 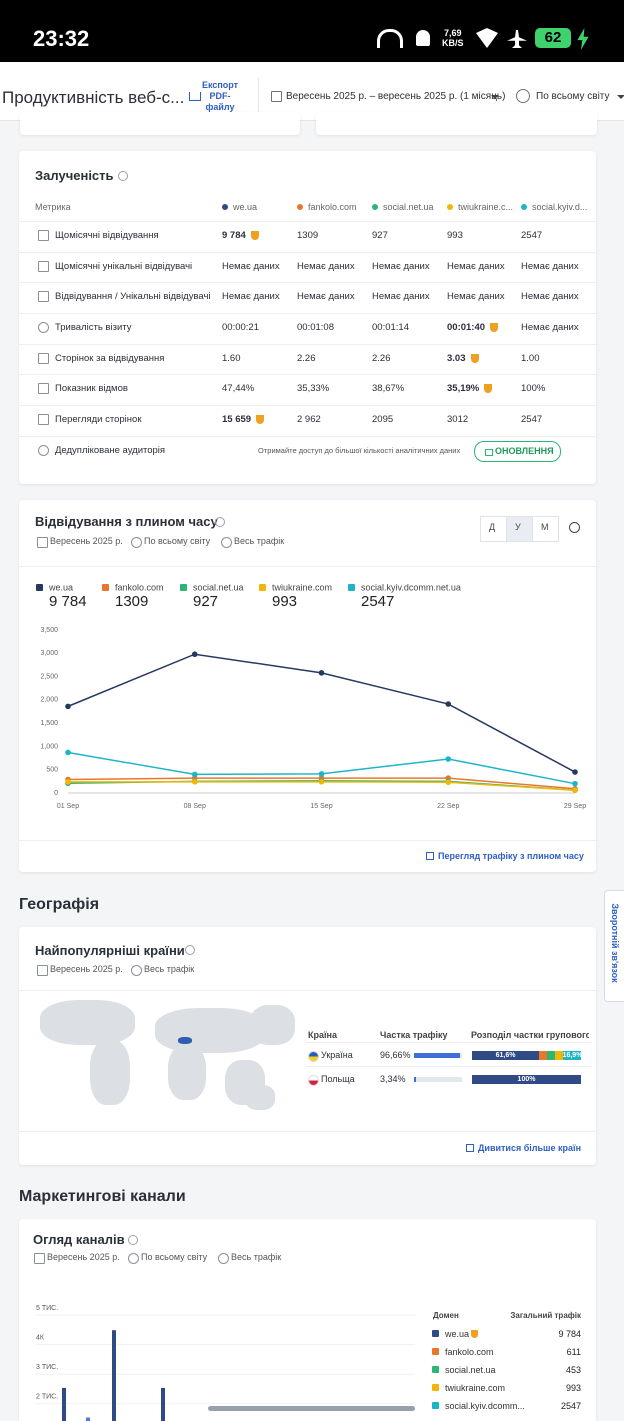 What do you see at coordinates (492, 527) in the screenshot?
I see `period-label: Д` at bounding box center [492, 527].